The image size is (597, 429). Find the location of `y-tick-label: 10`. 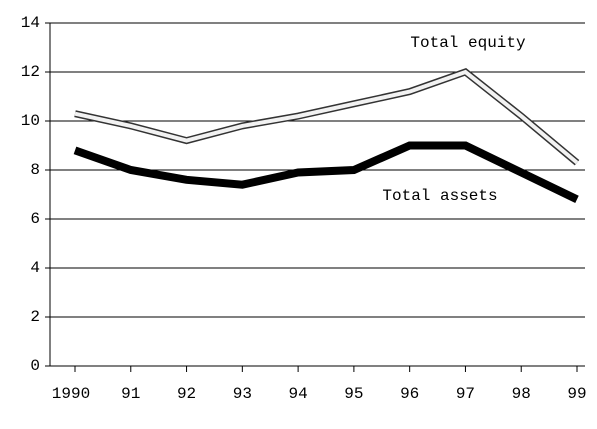

y-tick-label: 10 is located at coordinates (30, 121).